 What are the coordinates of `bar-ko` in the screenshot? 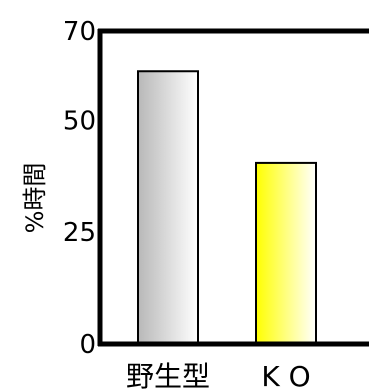 It's located at (286, 253).